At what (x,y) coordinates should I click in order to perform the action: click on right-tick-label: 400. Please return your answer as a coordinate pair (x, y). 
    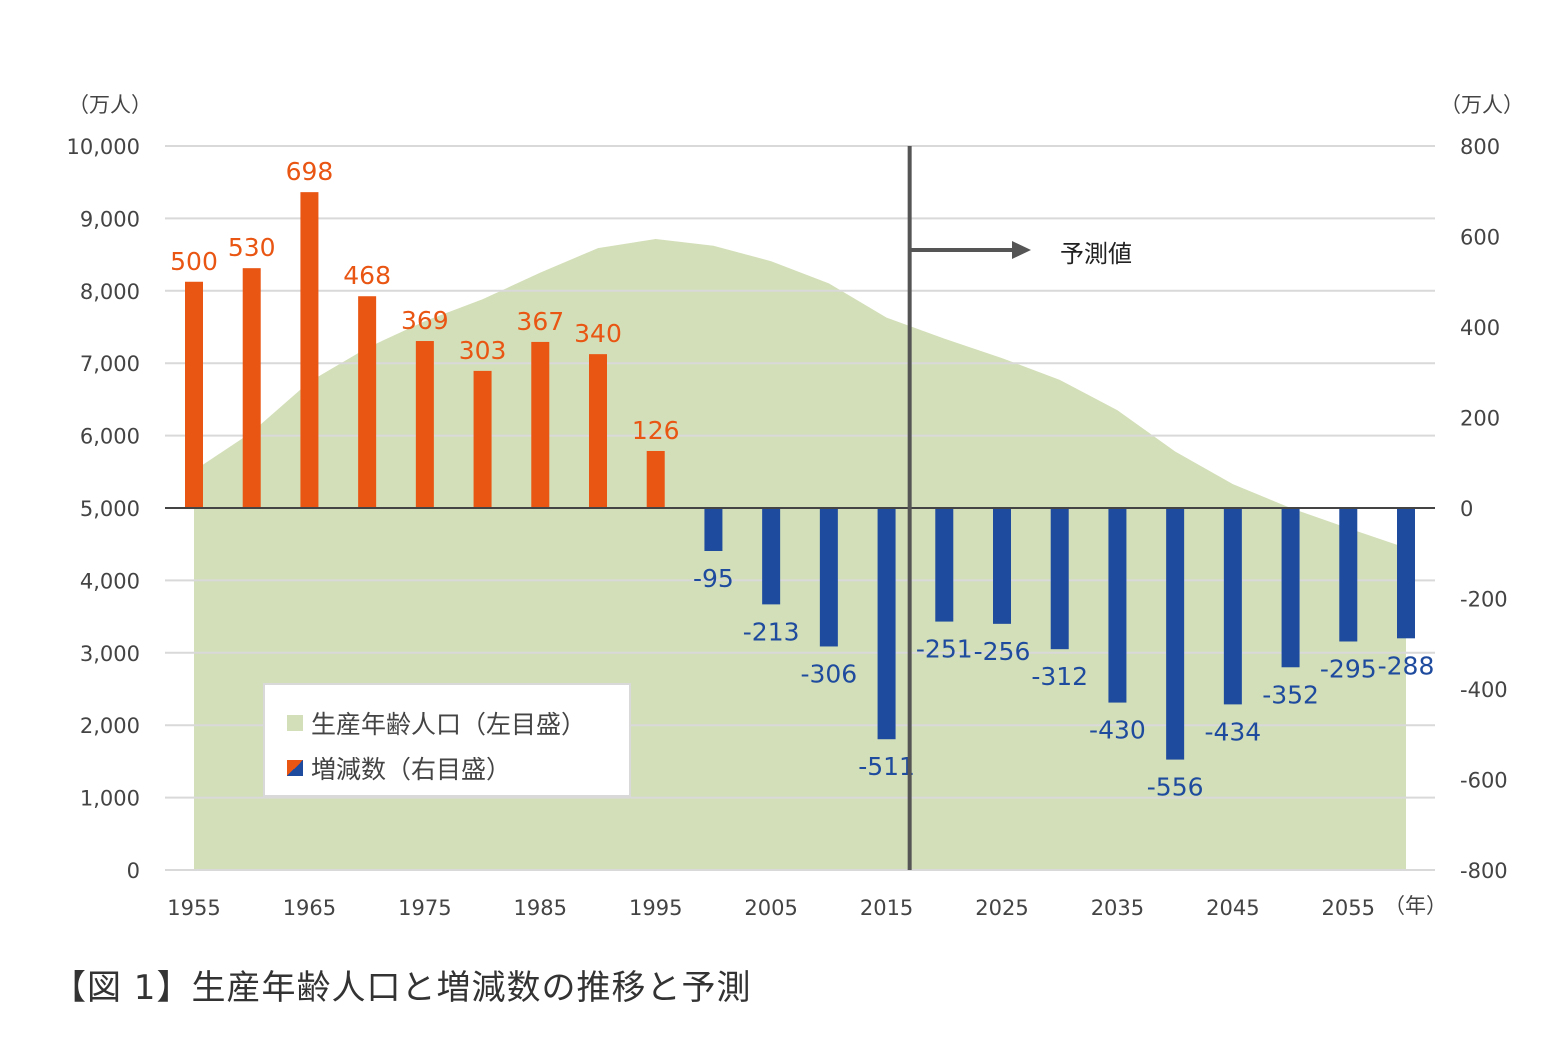
    Looking at the image, I should click on (1480, 328).